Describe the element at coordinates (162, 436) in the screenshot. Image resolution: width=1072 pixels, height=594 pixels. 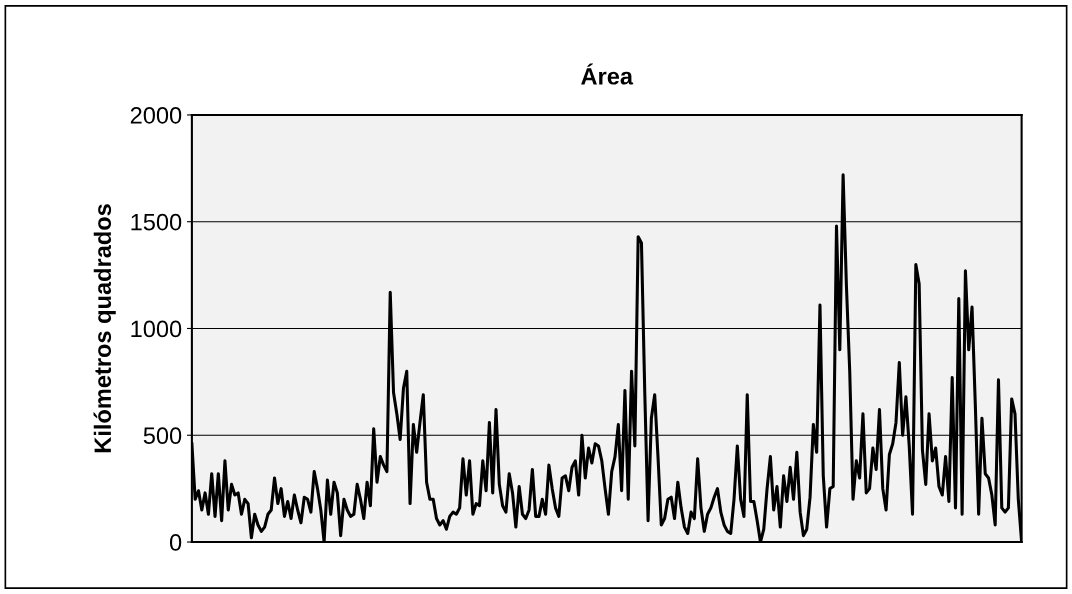
I see `y-tick-label: 500` at that location.